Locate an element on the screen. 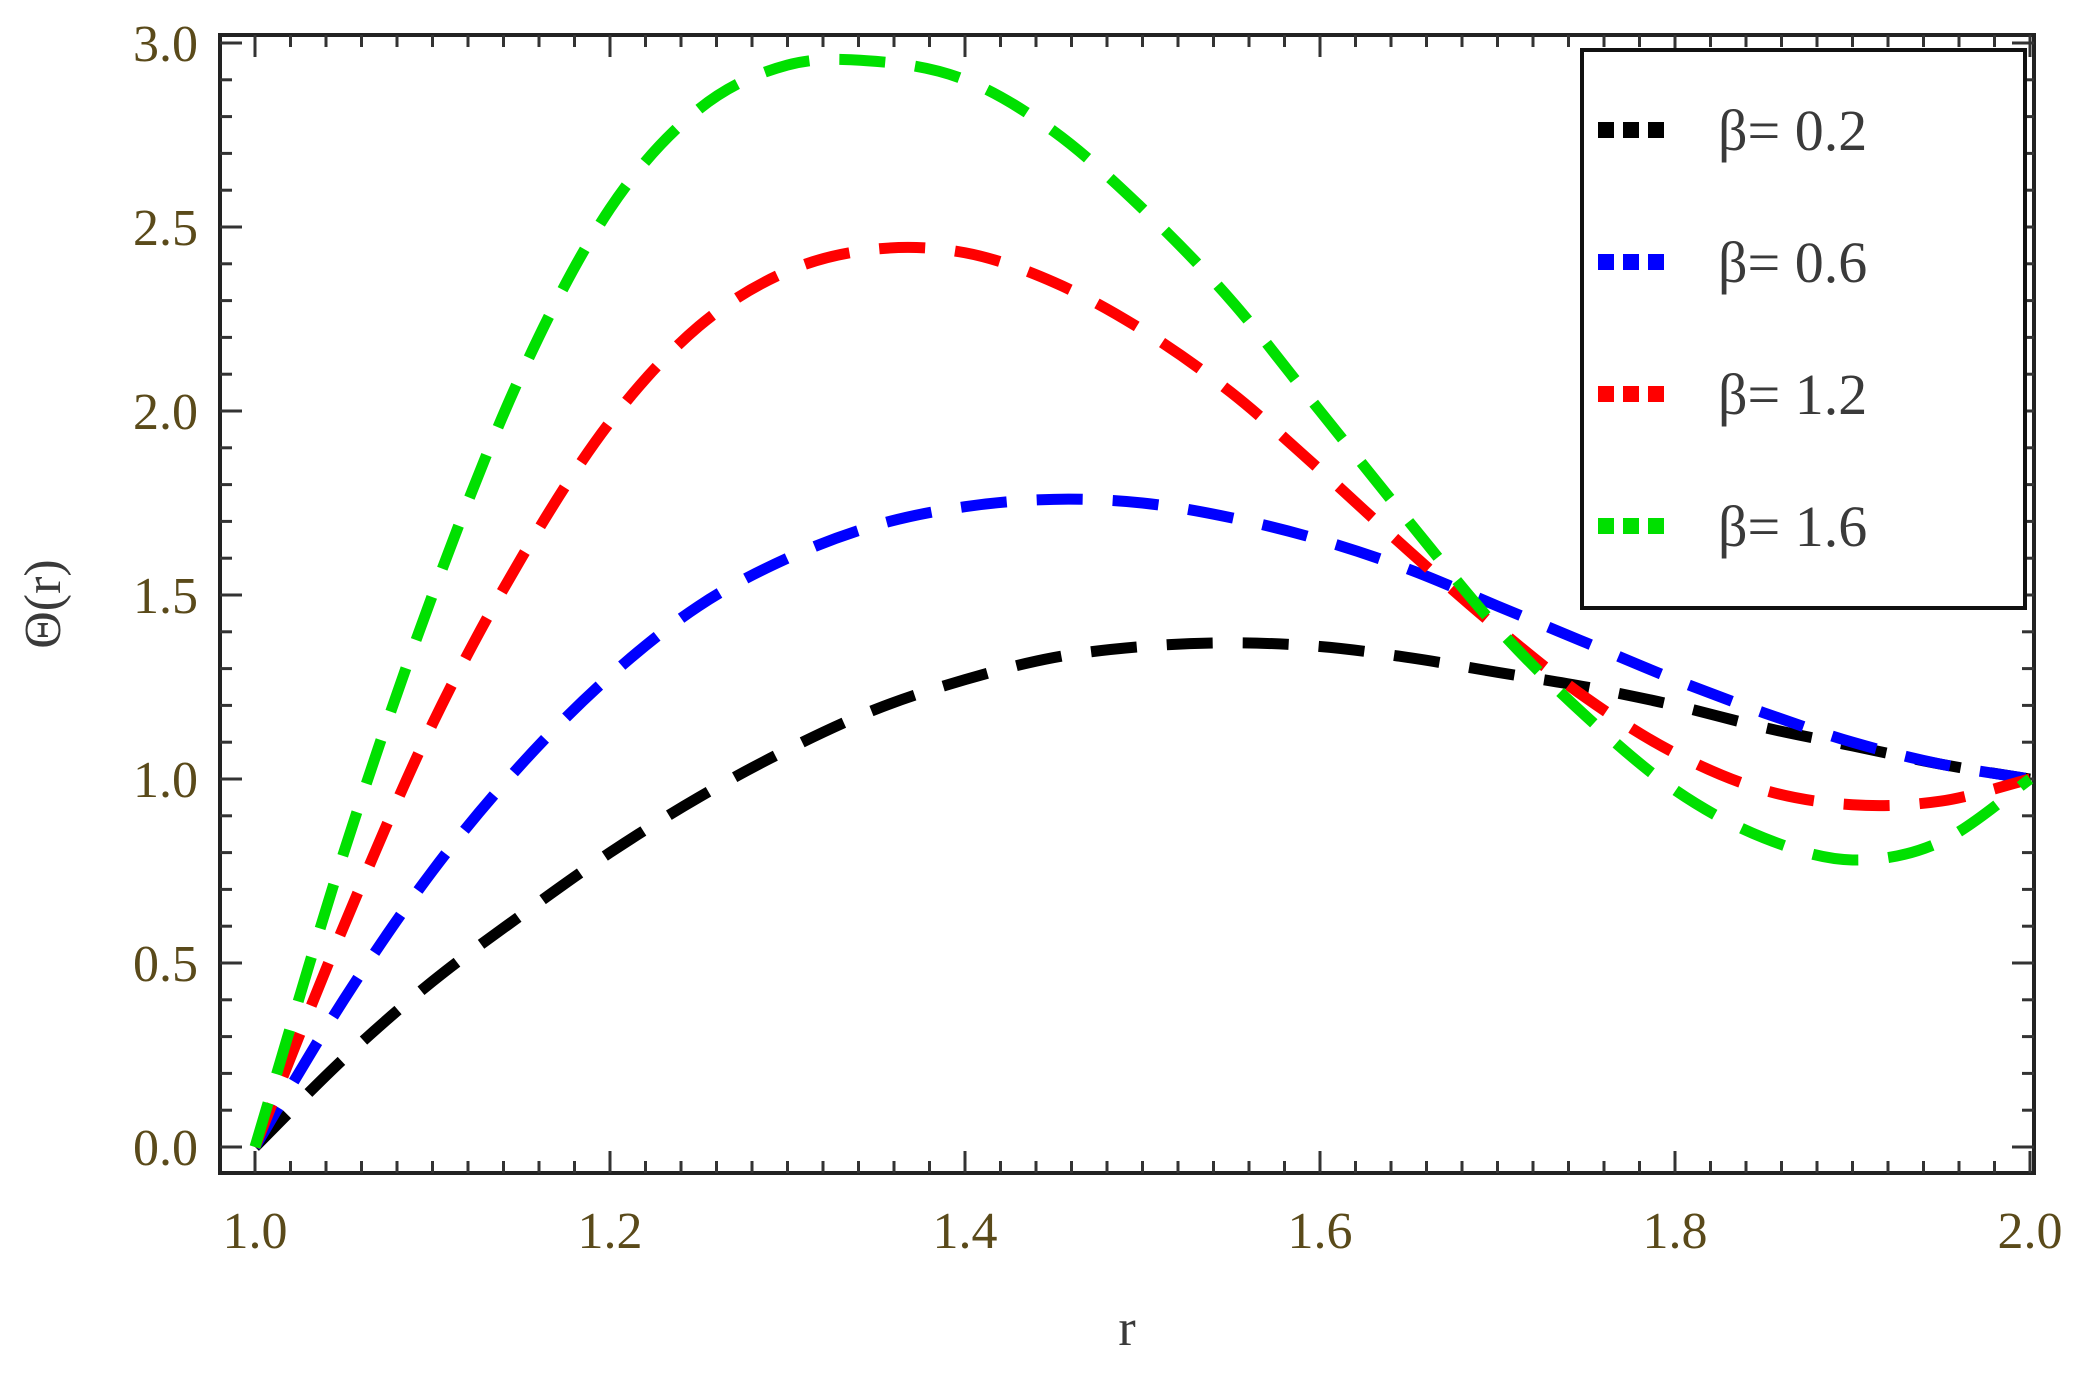  x-tick-label: 1.6 is located at coordinates (1320, 1231).